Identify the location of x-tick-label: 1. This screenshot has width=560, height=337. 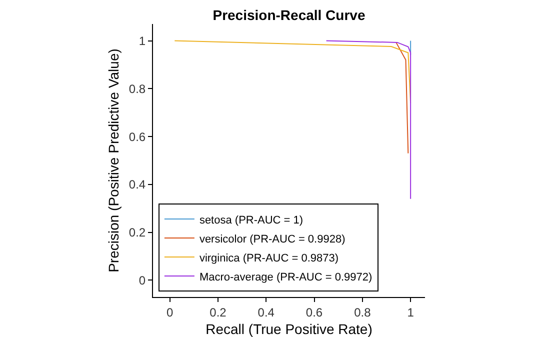
(410, 312).